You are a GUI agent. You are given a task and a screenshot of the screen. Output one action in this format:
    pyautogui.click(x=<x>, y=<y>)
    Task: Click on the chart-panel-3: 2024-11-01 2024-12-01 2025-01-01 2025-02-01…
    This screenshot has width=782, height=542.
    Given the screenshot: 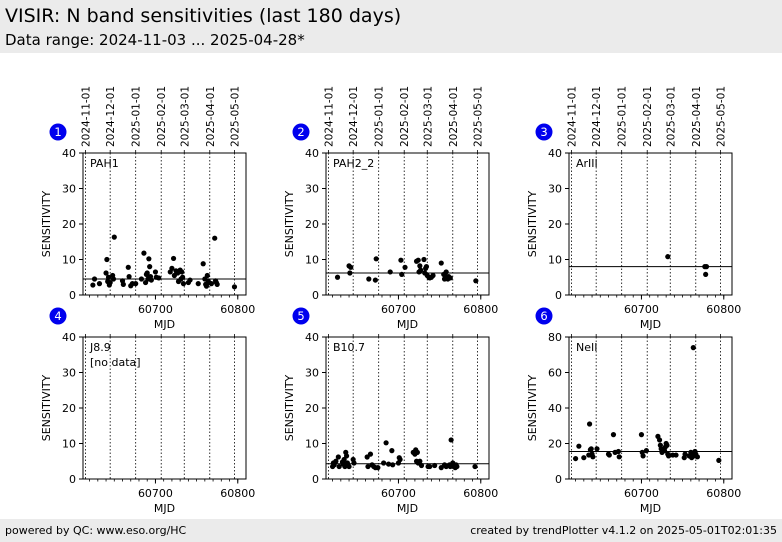 What is the action you would take?
    pyautogui.click(x=633, y=208)
    